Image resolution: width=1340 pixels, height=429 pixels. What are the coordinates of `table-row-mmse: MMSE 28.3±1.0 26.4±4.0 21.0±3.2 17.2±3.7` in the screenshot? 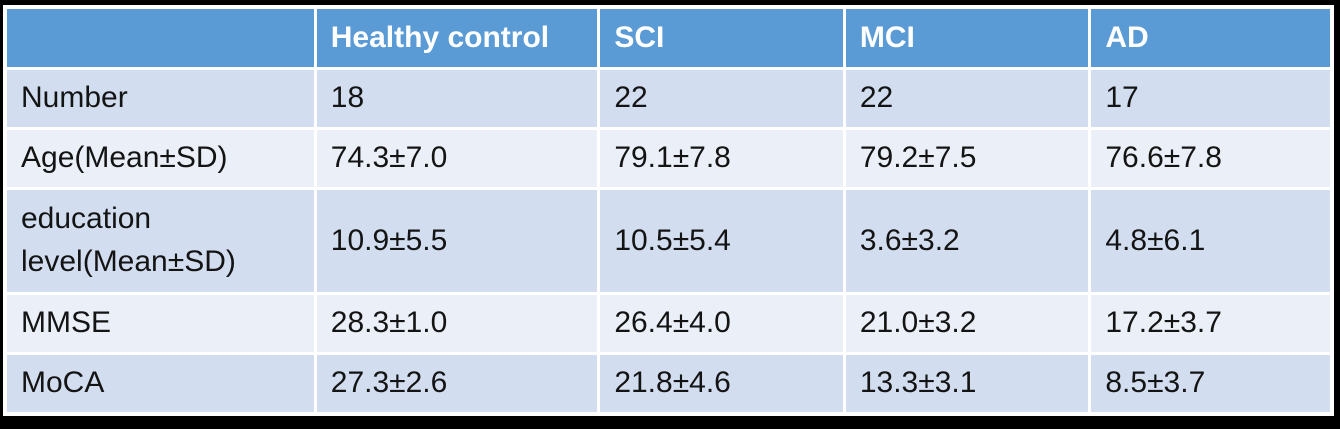 It's located at (668, 323).